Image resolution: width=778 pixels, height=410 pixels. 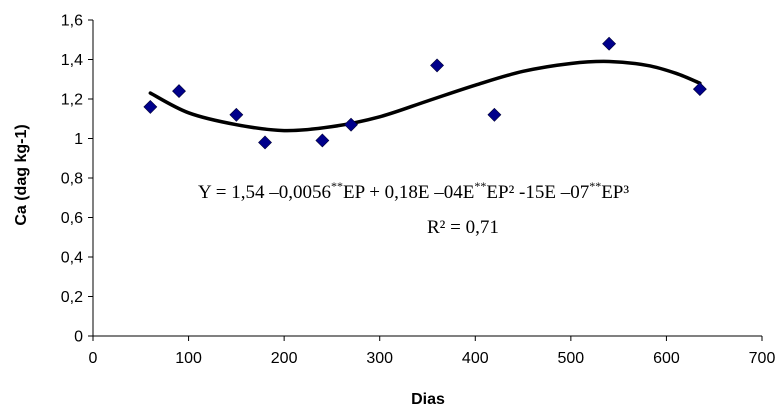 I want to click on x-tick-label: 100, so click(x=188, y=358).